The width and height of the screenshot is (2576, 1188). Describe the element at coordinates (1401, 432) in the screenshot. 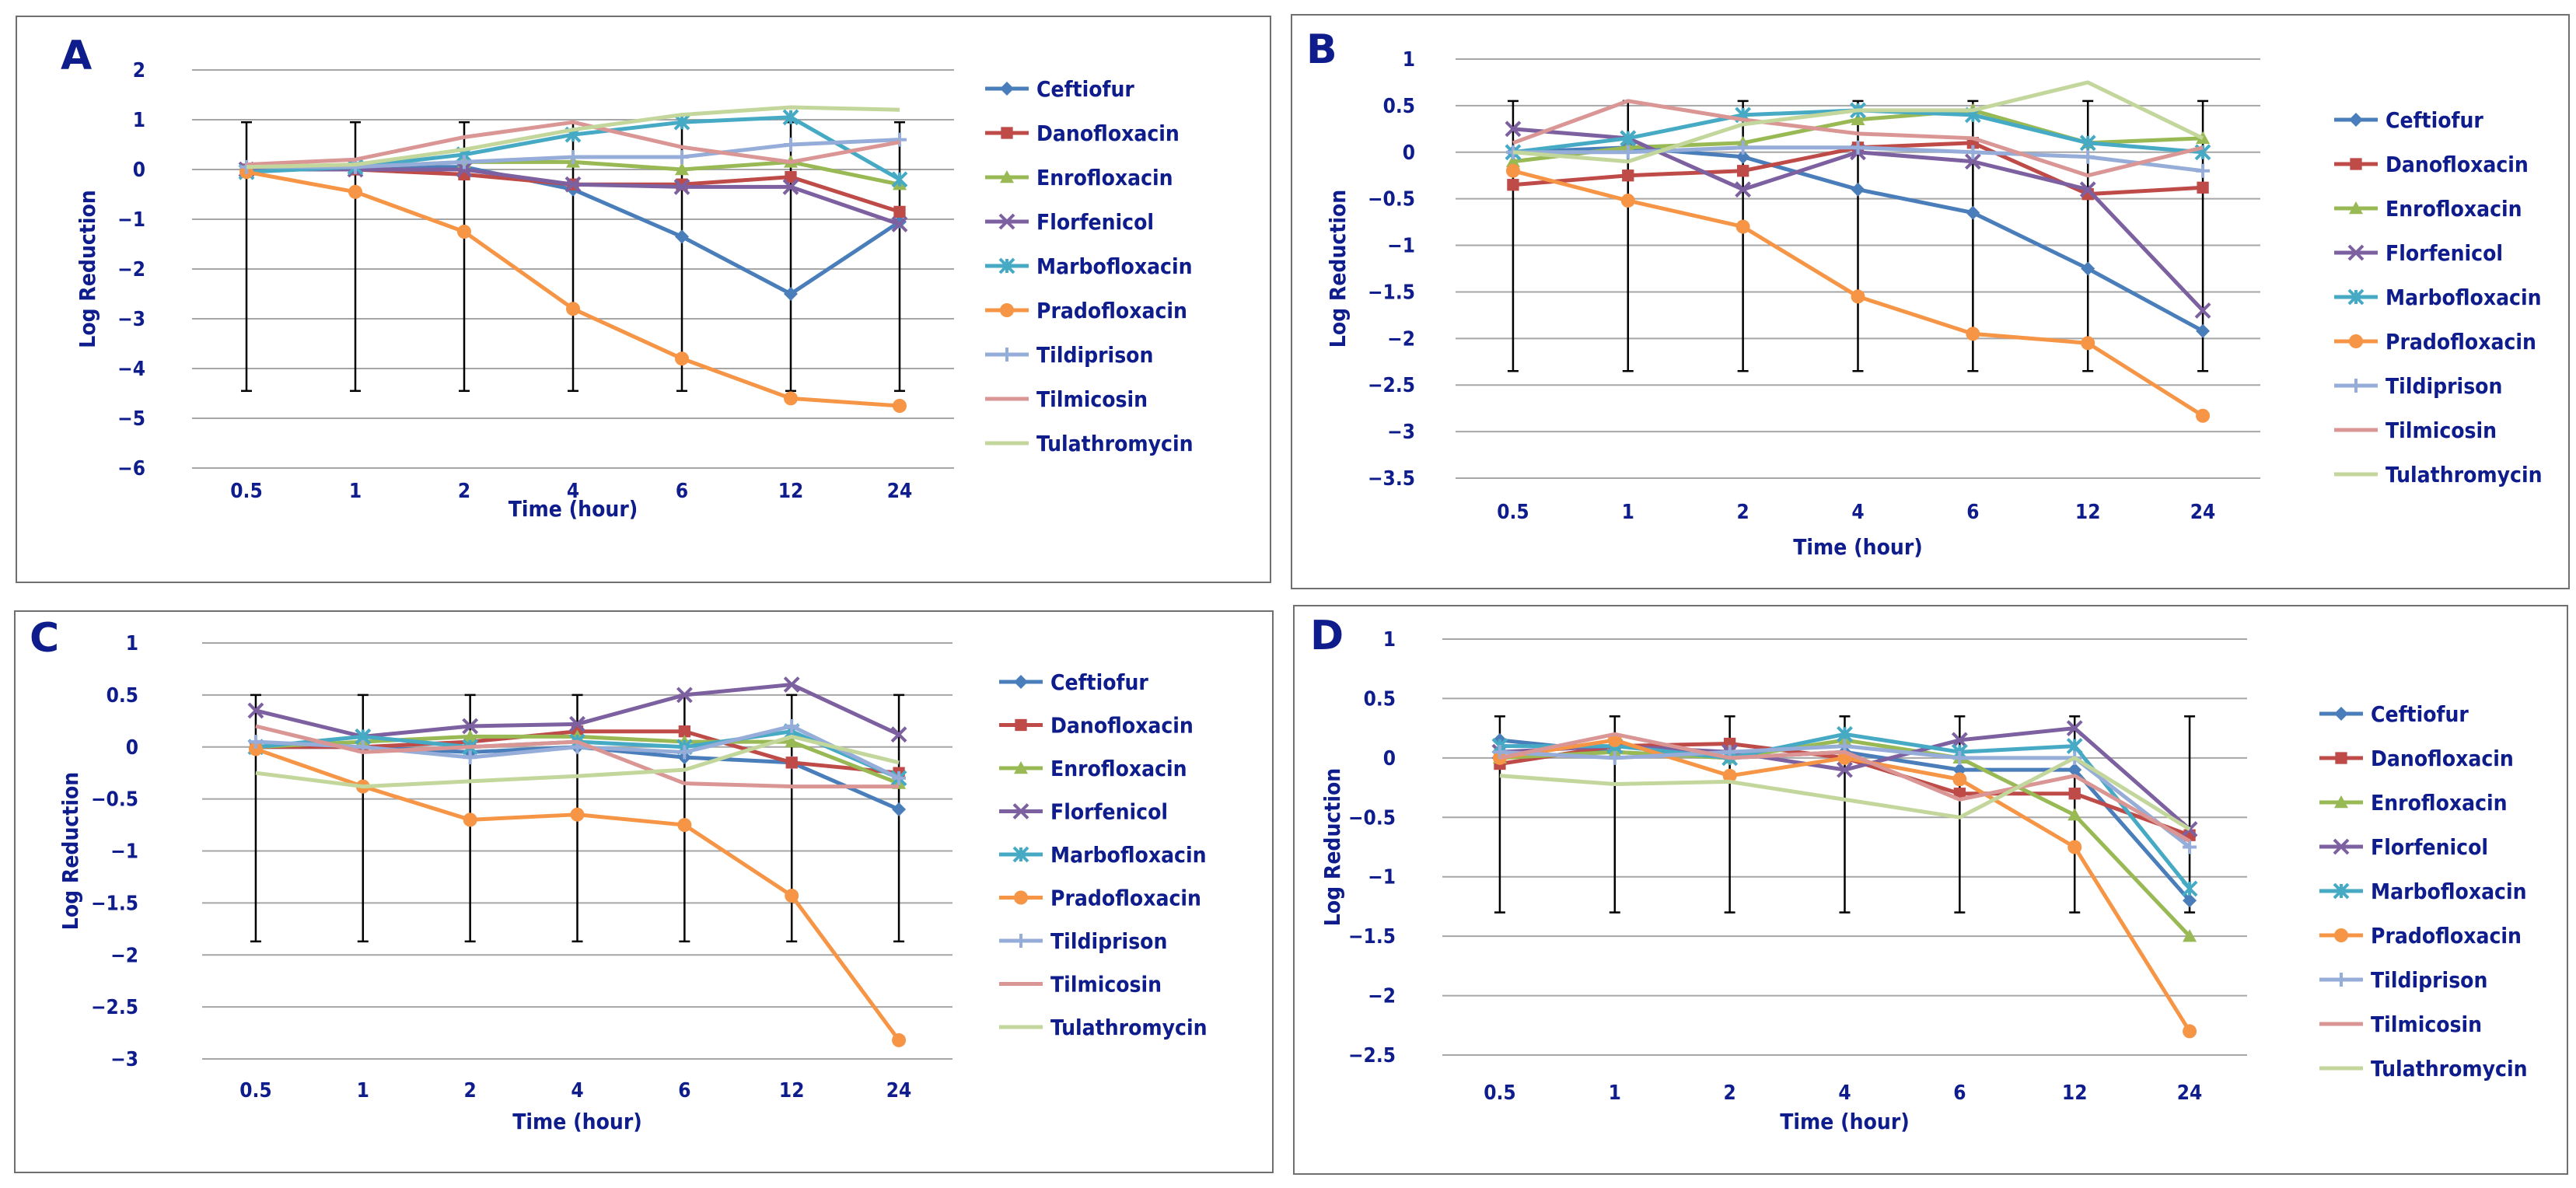

I see `y-tick-label: −3` at that location.